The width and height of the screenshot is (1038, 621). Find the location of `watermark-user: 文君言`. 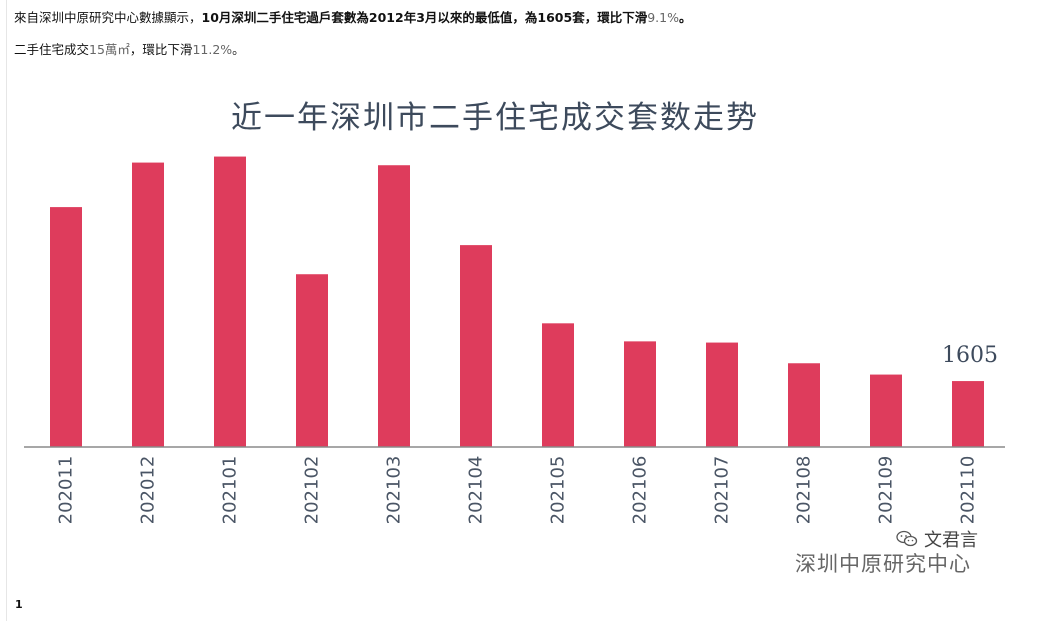

watermark-user: 文君言 is located at coordinates (937, 539).